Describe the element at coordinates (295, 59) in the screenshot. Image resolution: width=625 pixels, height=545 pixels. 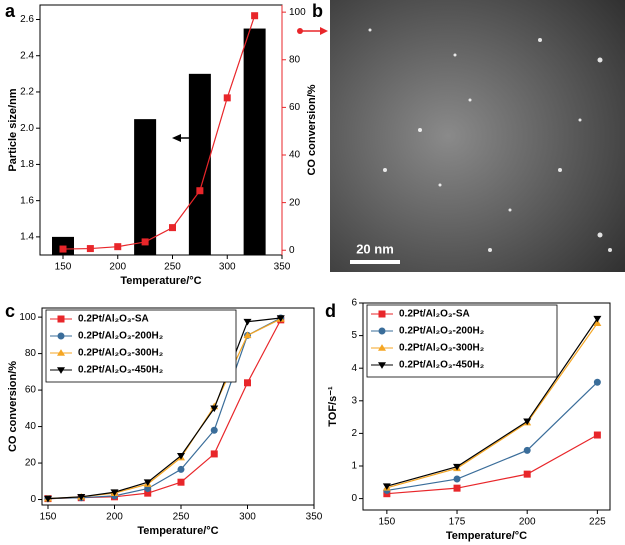
I see `y2-tick-label: 80` at that location.